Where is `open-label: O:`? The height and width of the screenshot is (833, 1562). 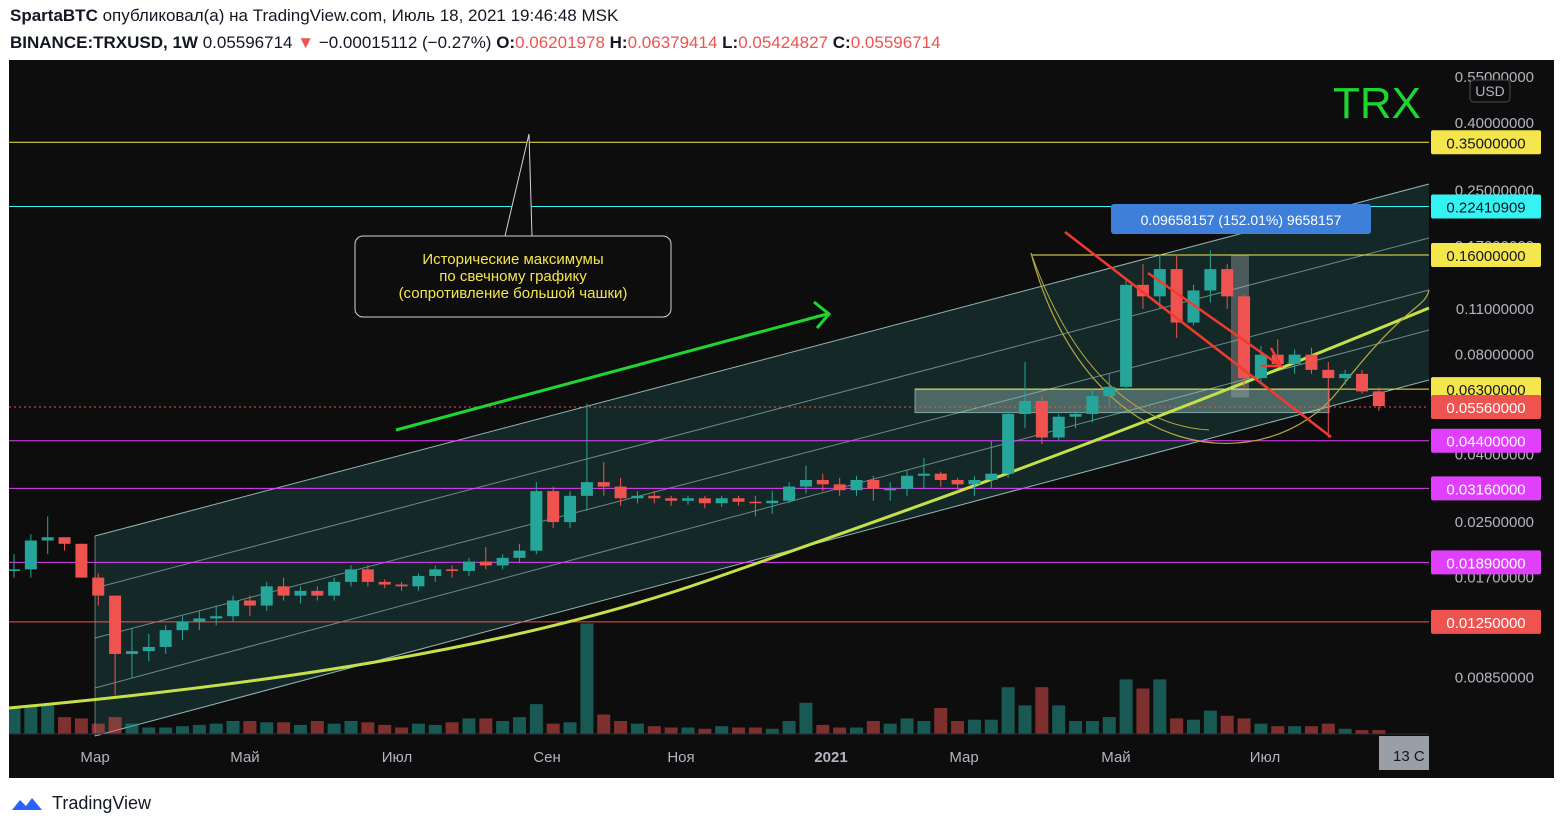 open-label: O: is located at coordinates (506, 42).